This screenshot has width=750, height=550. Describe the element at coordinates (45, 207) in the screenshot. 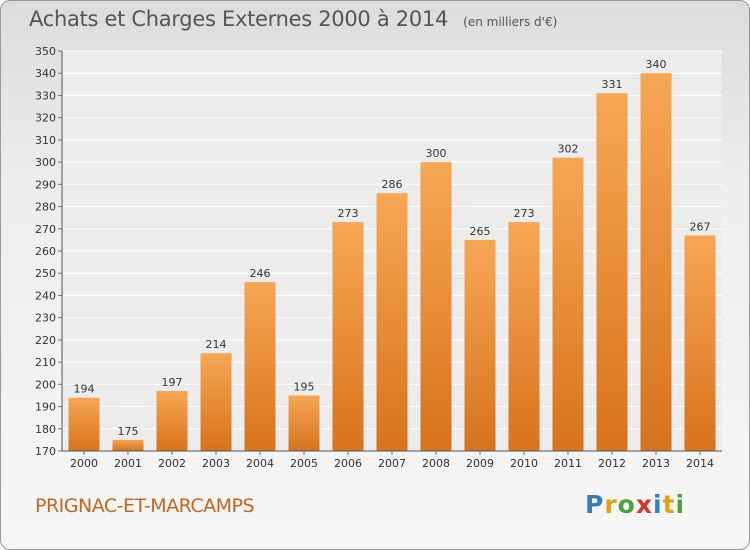

I see `y-tick-label: 280` at that location.